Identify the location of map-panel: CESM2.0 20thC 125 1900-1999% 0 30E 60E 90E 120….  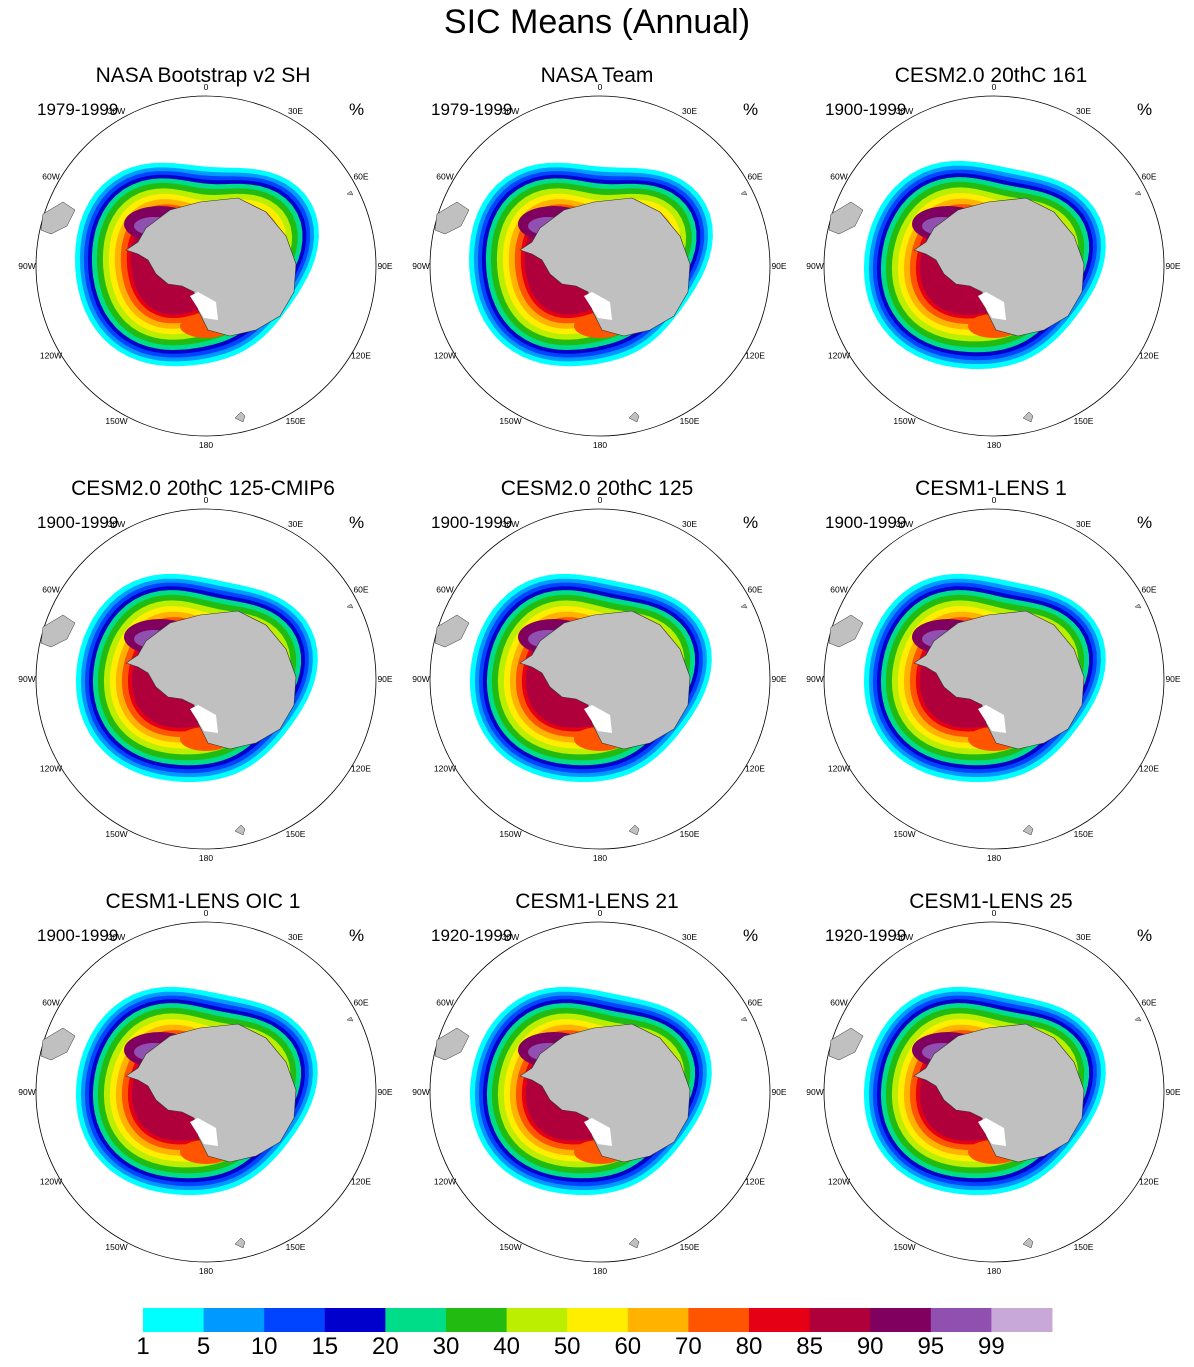
(597, 682).